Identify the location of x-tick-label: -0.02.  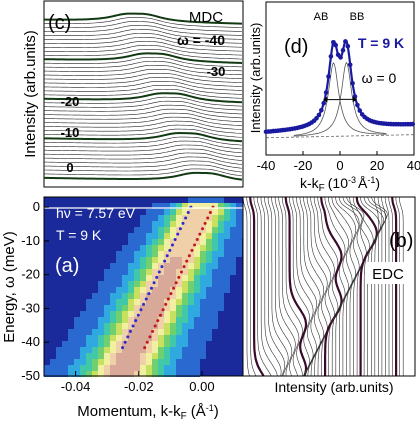
(139, 386).